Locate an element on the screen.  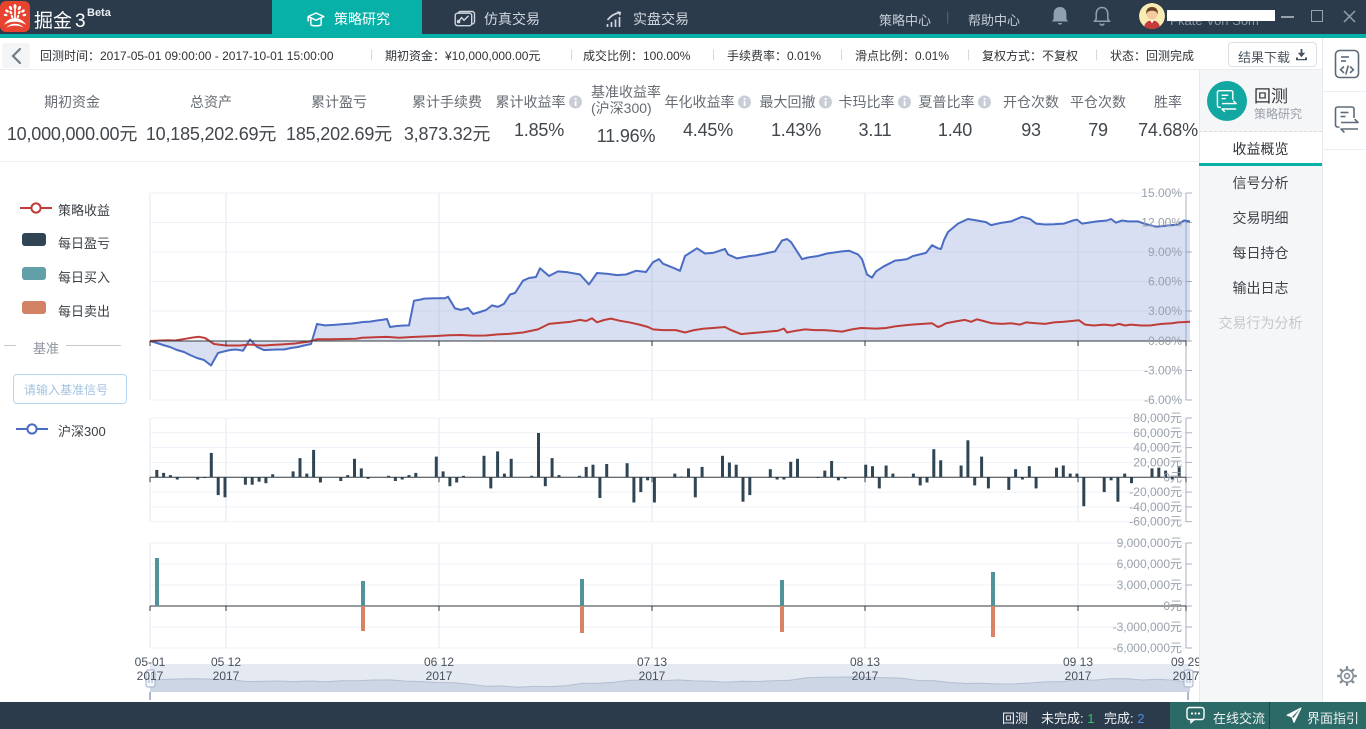
svg-text: 6.00% is located at coordinates (1165, 282).